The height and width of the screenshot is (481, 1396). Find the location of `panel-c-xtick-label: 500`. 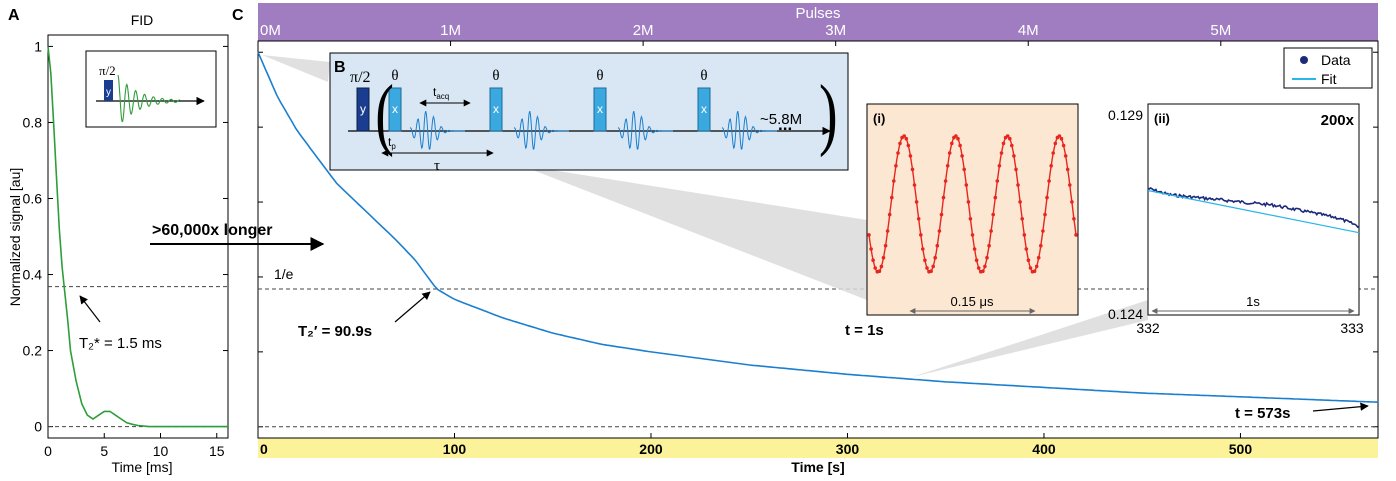

panel-c-xtick-label: 500 is located at coordinates (1241, 449).